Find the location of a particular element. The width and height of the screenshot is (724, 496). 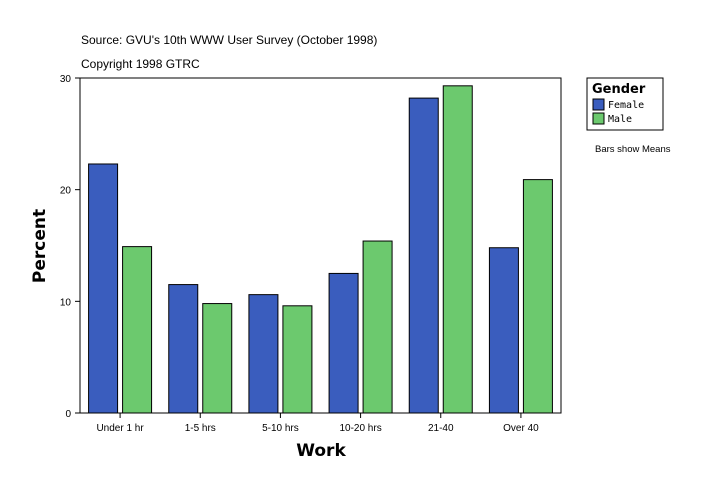

x-tick-label: Under 1 hr is located at coordinates (120, 428).